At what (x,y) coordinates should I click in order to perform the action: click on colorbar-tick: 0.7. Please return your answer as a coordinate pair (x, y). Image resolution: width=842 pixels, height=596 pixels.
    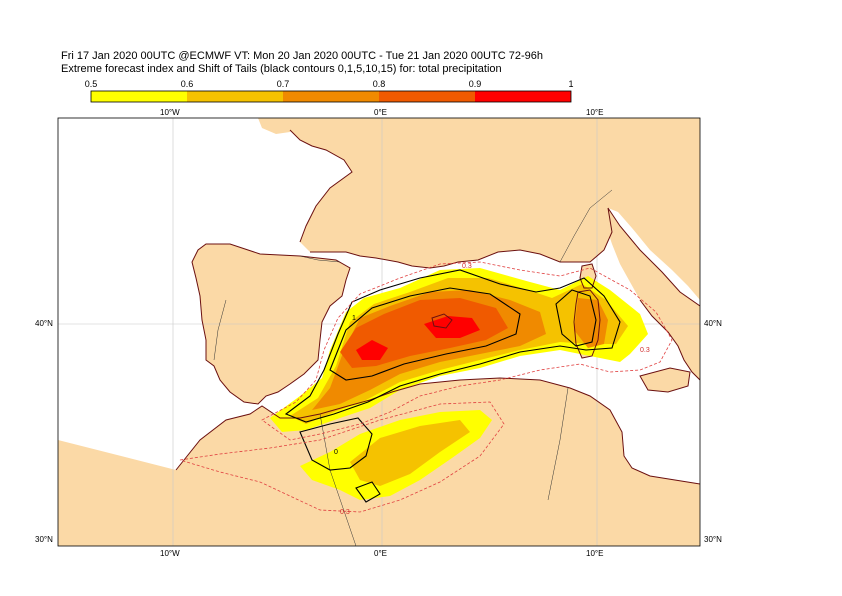
    Looking at the image, I should click on (283, 84).